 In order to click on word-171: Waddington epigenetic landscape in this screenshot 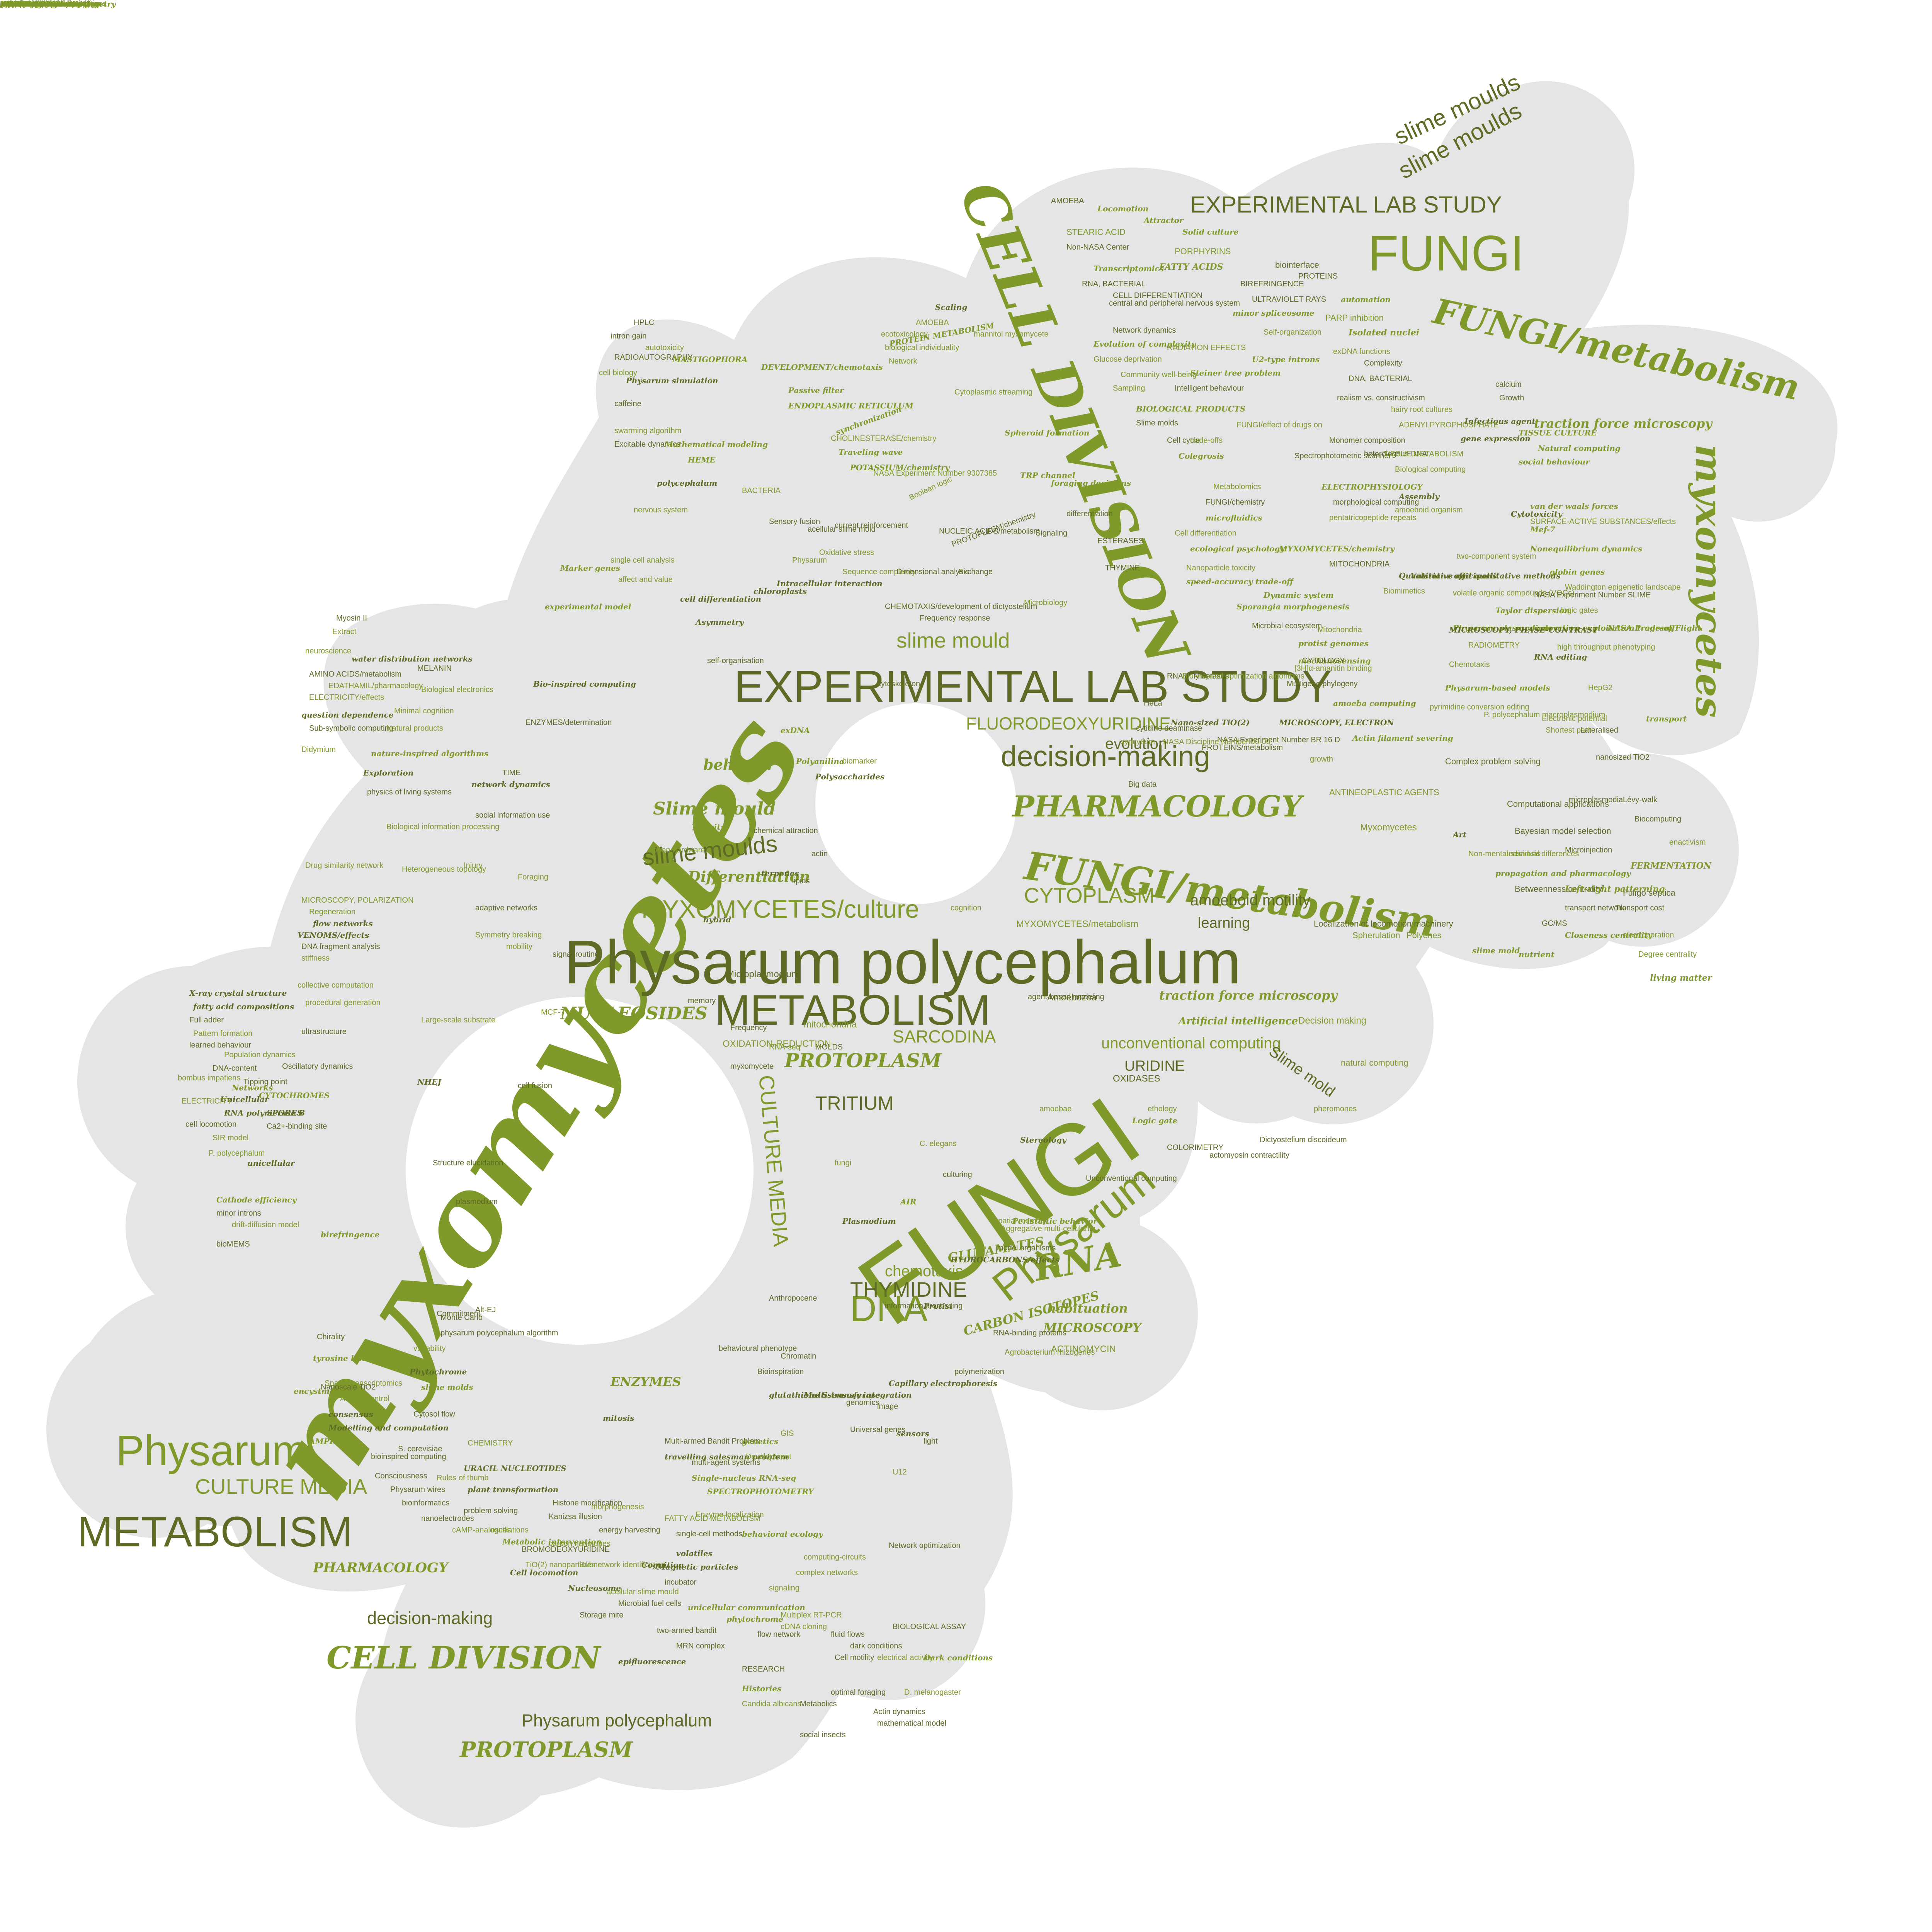, I will do `click(1623, 588)`.